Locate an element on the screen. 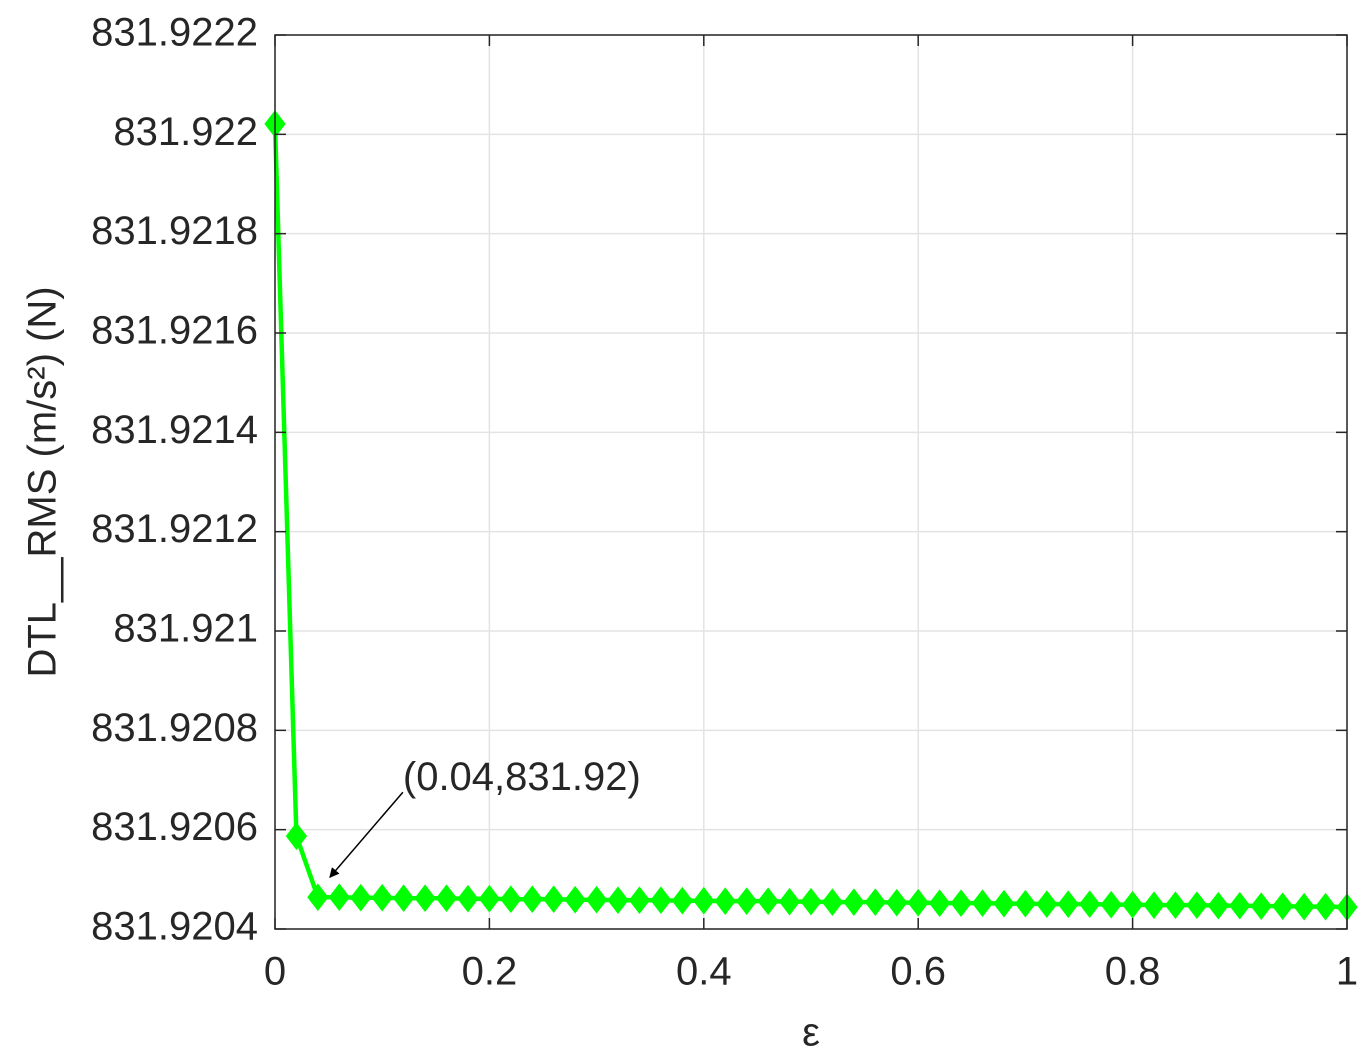 This screenshot has width=1371, height=1064. y-tick-label: 831.9206 is located at coordinates (174, 827).